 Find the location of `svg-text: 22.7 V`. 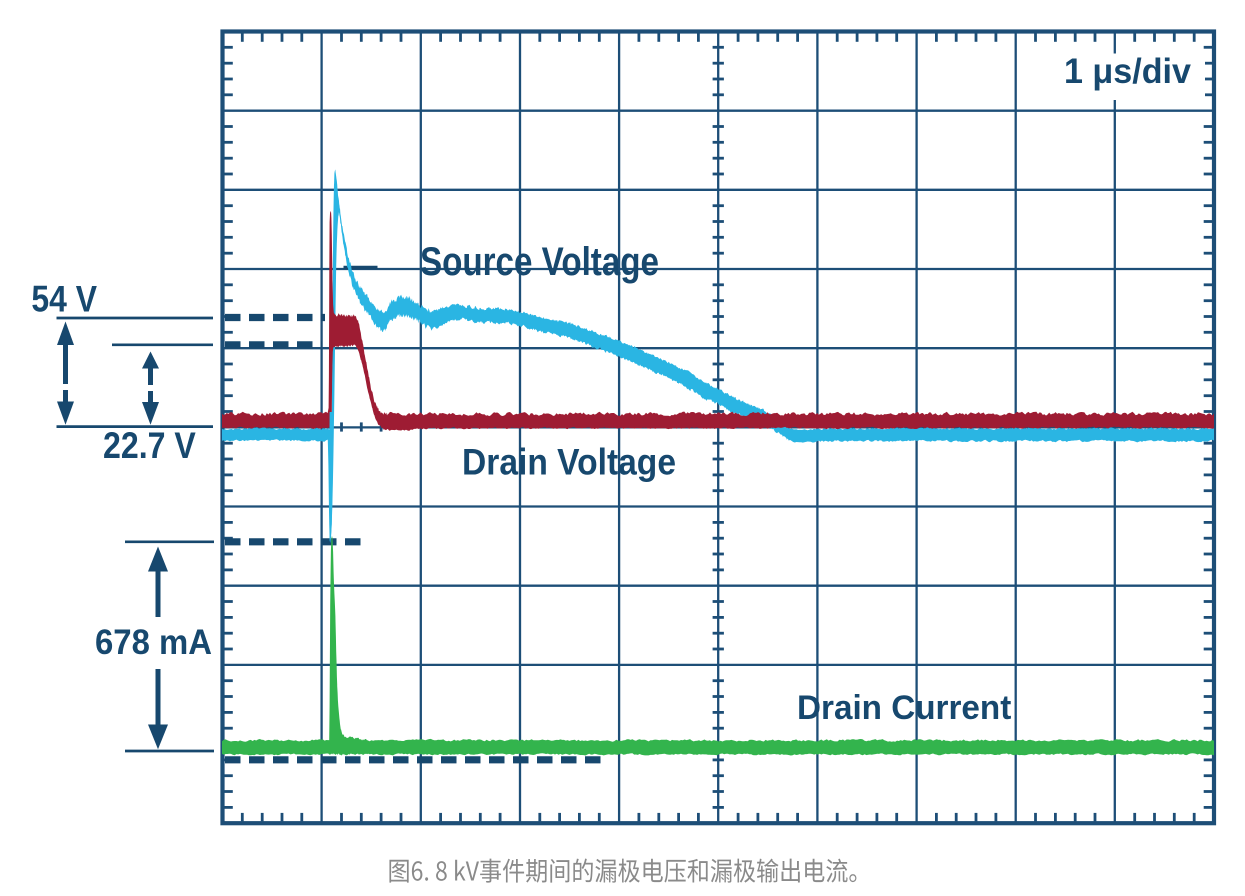

svg-text: 22.7 V is located at coordinates (149, 445).